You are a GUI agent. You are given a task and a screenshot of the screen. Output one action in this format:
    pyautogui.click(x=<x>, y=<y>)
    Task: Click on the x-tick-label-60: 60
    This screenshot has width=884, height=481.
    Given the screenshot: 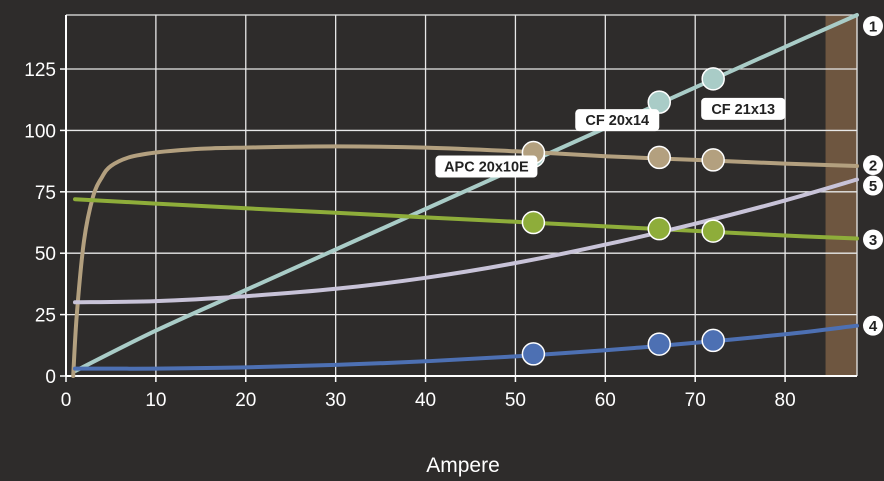 What is the action you would take?
    pyautogui.click(x=605, y=400)
    